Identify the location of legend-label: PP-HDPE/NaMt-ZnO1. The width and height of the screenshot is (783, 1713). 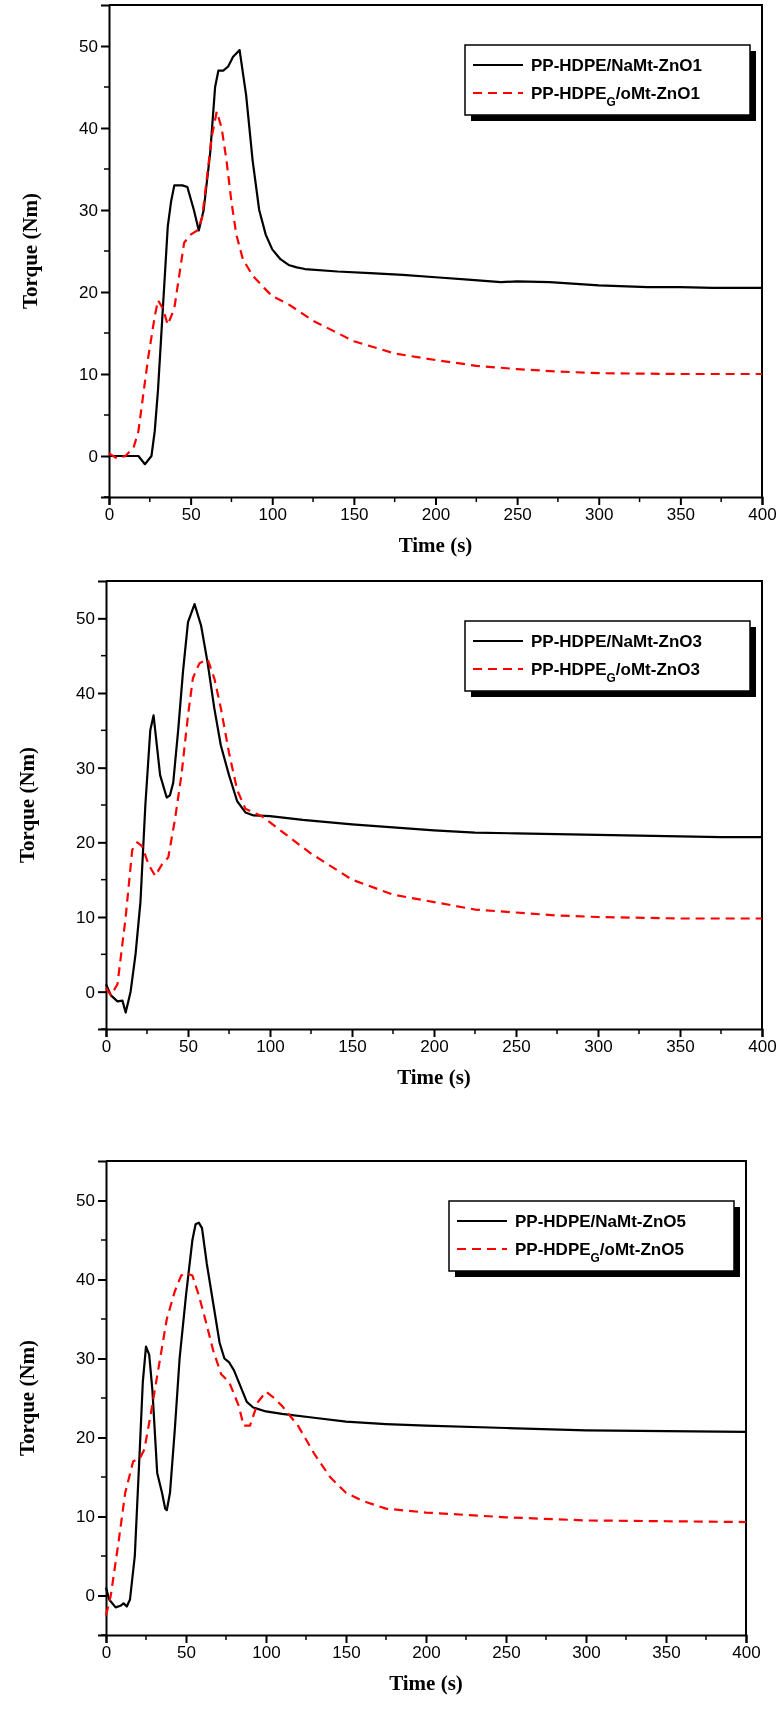
(616, 65).